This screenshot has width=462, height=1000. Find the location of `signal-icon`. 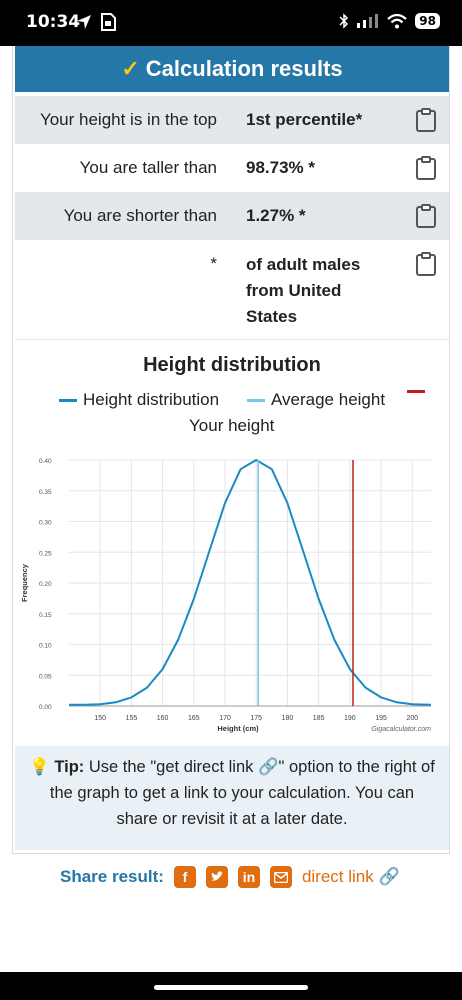

signal-icon is located at coordinates (368, 21).